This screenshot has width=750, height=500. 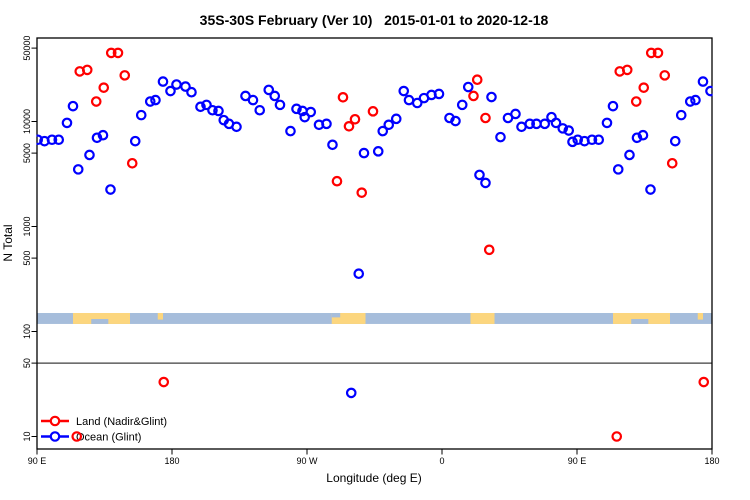 I want to click on legend-item-ocean: Ocean (Glint), so click(x=91, y=437).